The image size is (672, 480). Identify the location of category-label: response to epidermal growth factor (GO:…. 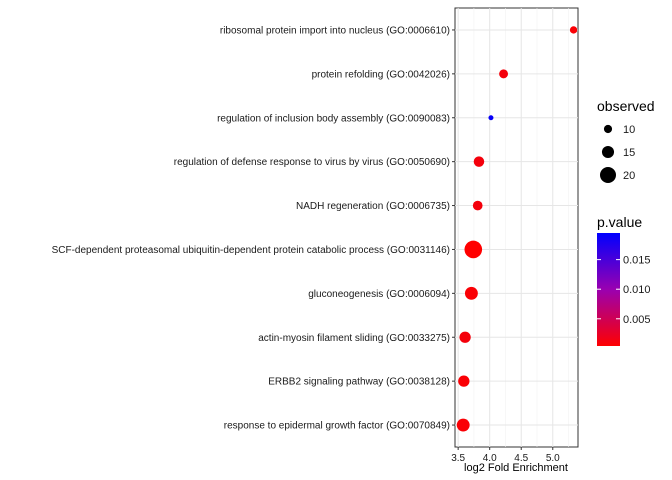
(337, 426).